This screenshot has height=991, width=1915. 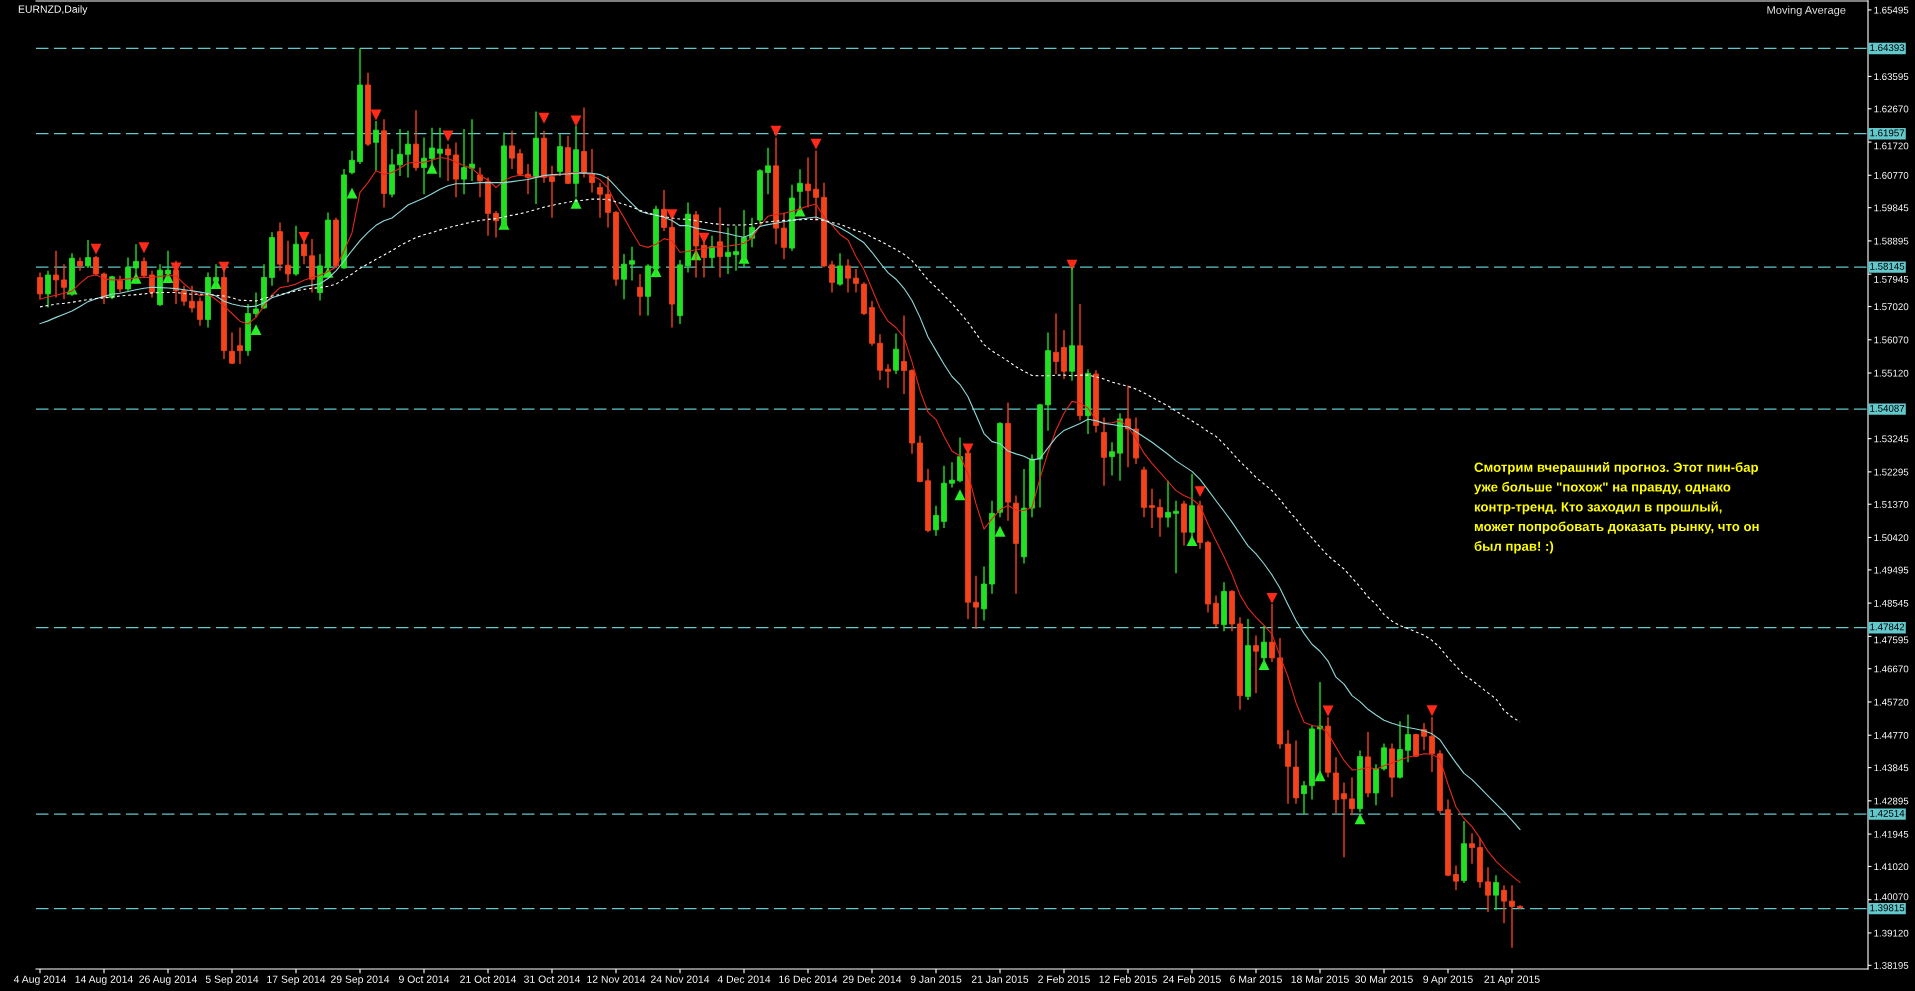 What do you see at coordinates (1891, 933) in the screenshot?
I see `y-tick-label: 1.39120` at bounding box center [1891, 933].